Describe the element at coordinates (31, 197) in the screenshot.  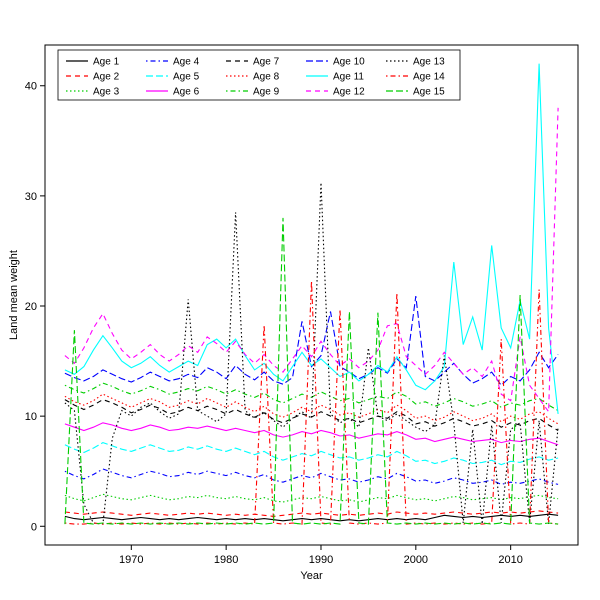
I see `y-tick-label: 30` at that location.